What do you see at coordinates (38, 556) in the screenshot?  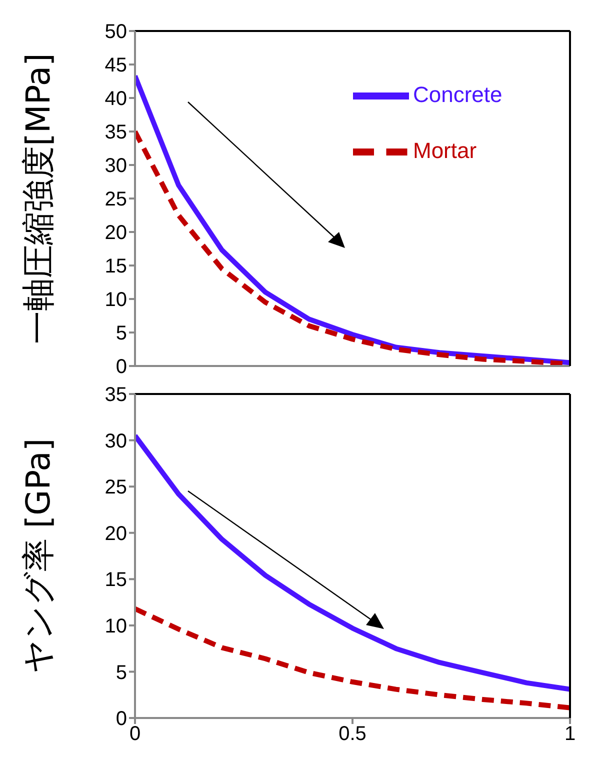 I see `y-axis-title: ヤング率 [GPa]` at bounding box center [38, 556].